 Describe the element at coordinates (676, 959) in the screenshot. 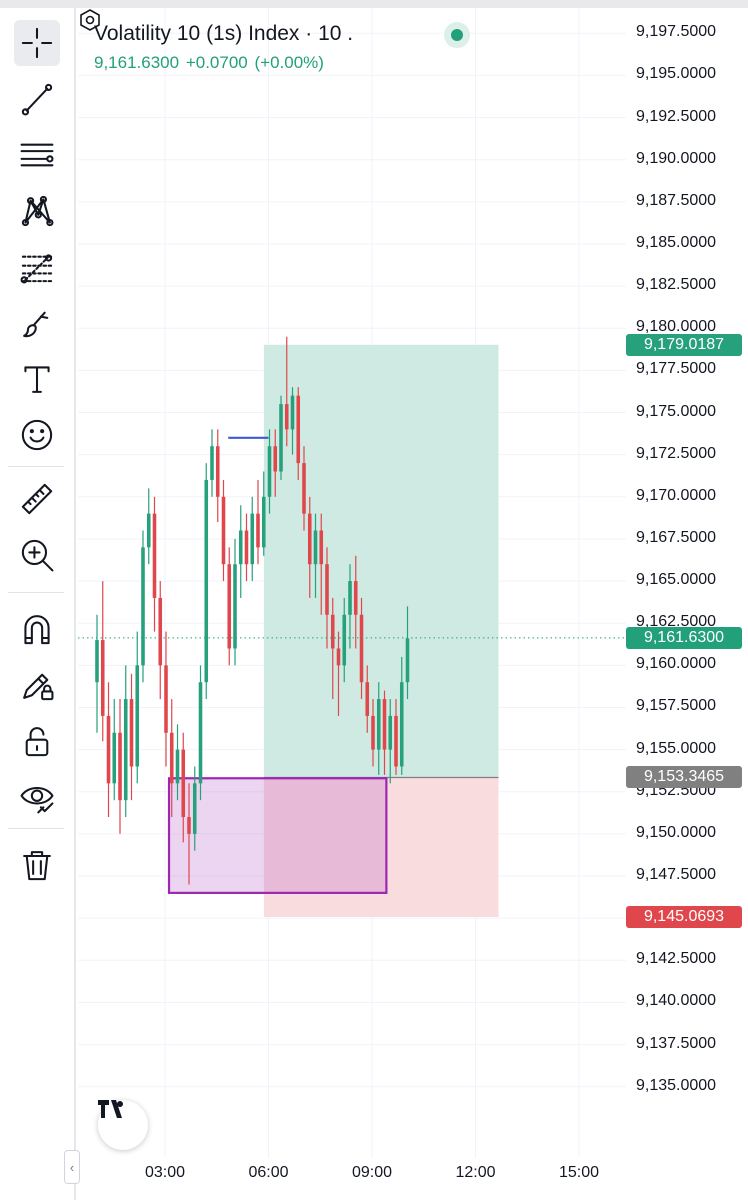

I see `price-tick-label: 9,142.5000` at that location.